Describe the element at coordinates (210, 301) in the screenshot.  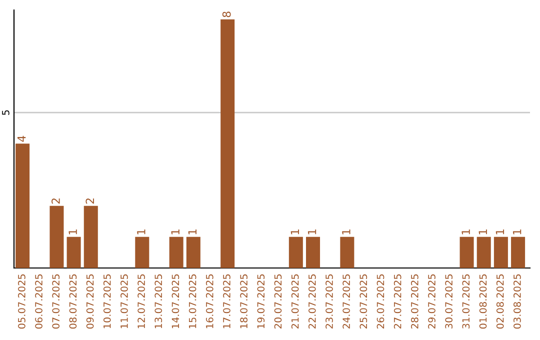
I see `x-tick-label: 16.07.2025` at that location.